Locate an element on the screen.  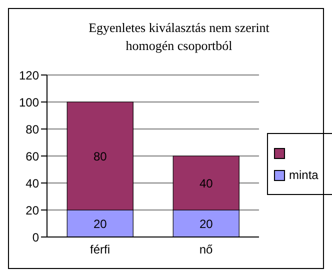
legend-label: minta is located at coordinates (303, 175).